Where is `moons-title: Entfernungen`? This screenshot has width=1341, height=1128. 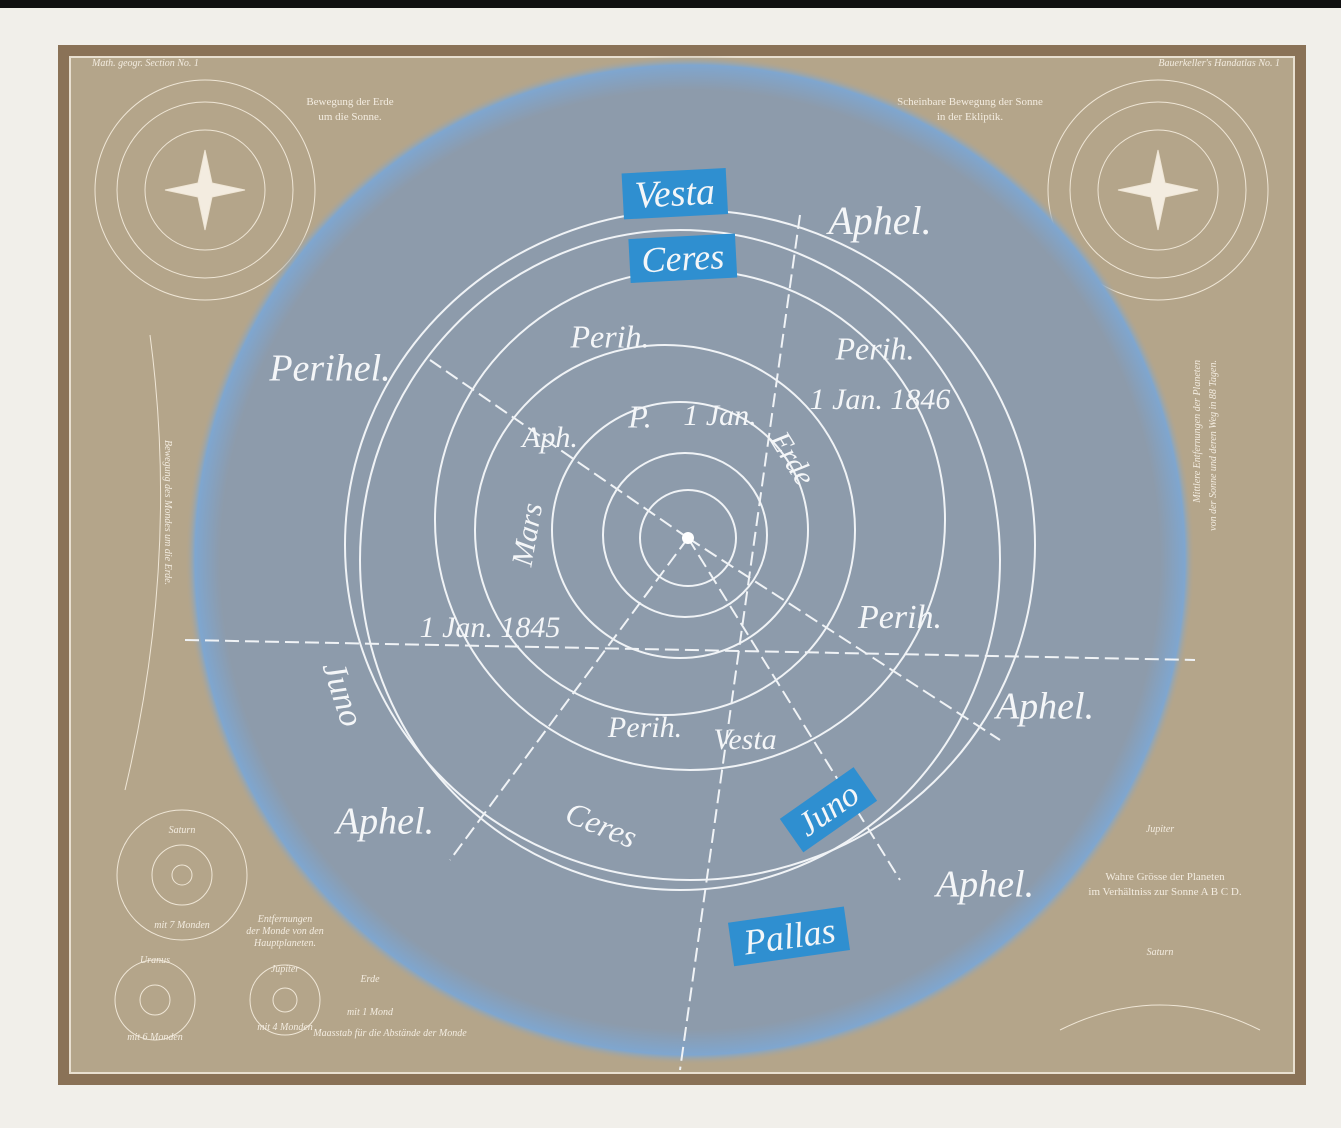
moons-title: Entfernungen is located at coordinates (284, 919).